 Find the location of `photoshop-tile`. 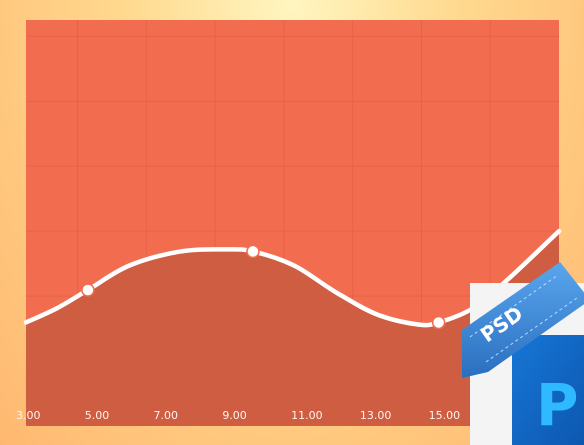

photoshop-tile is located at coordinates (548, 390).